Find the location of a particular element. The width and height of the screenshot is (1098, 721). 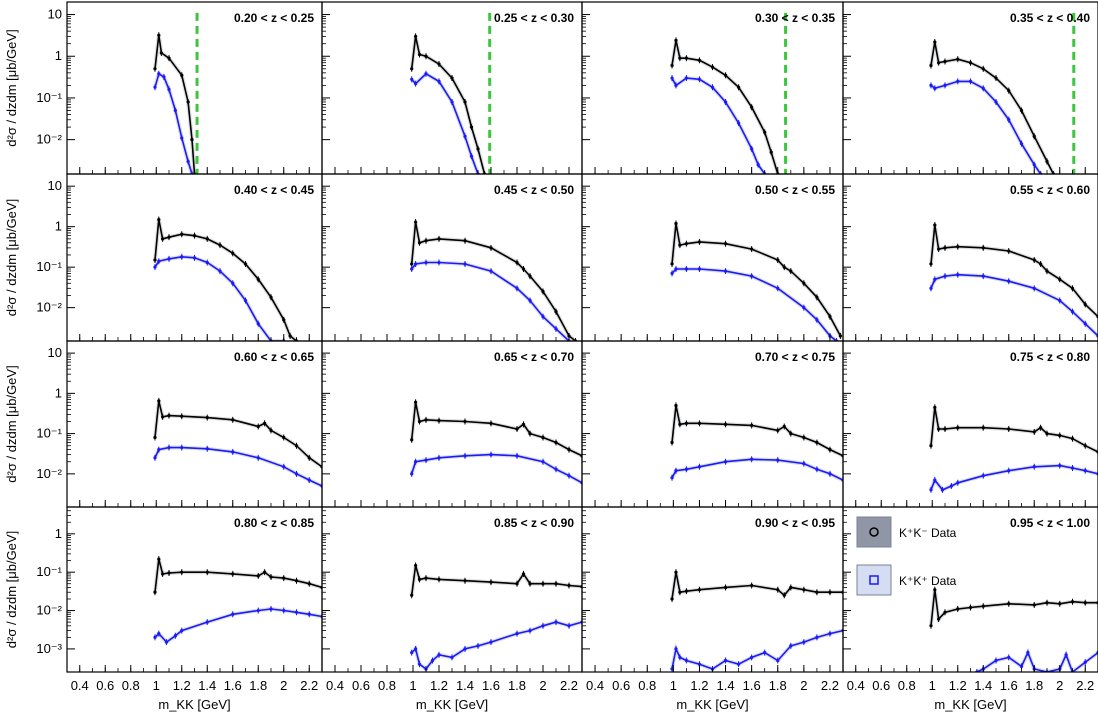

panel-z-label: 0.40 < z < 0.45 is located at coordinates (274, 190).